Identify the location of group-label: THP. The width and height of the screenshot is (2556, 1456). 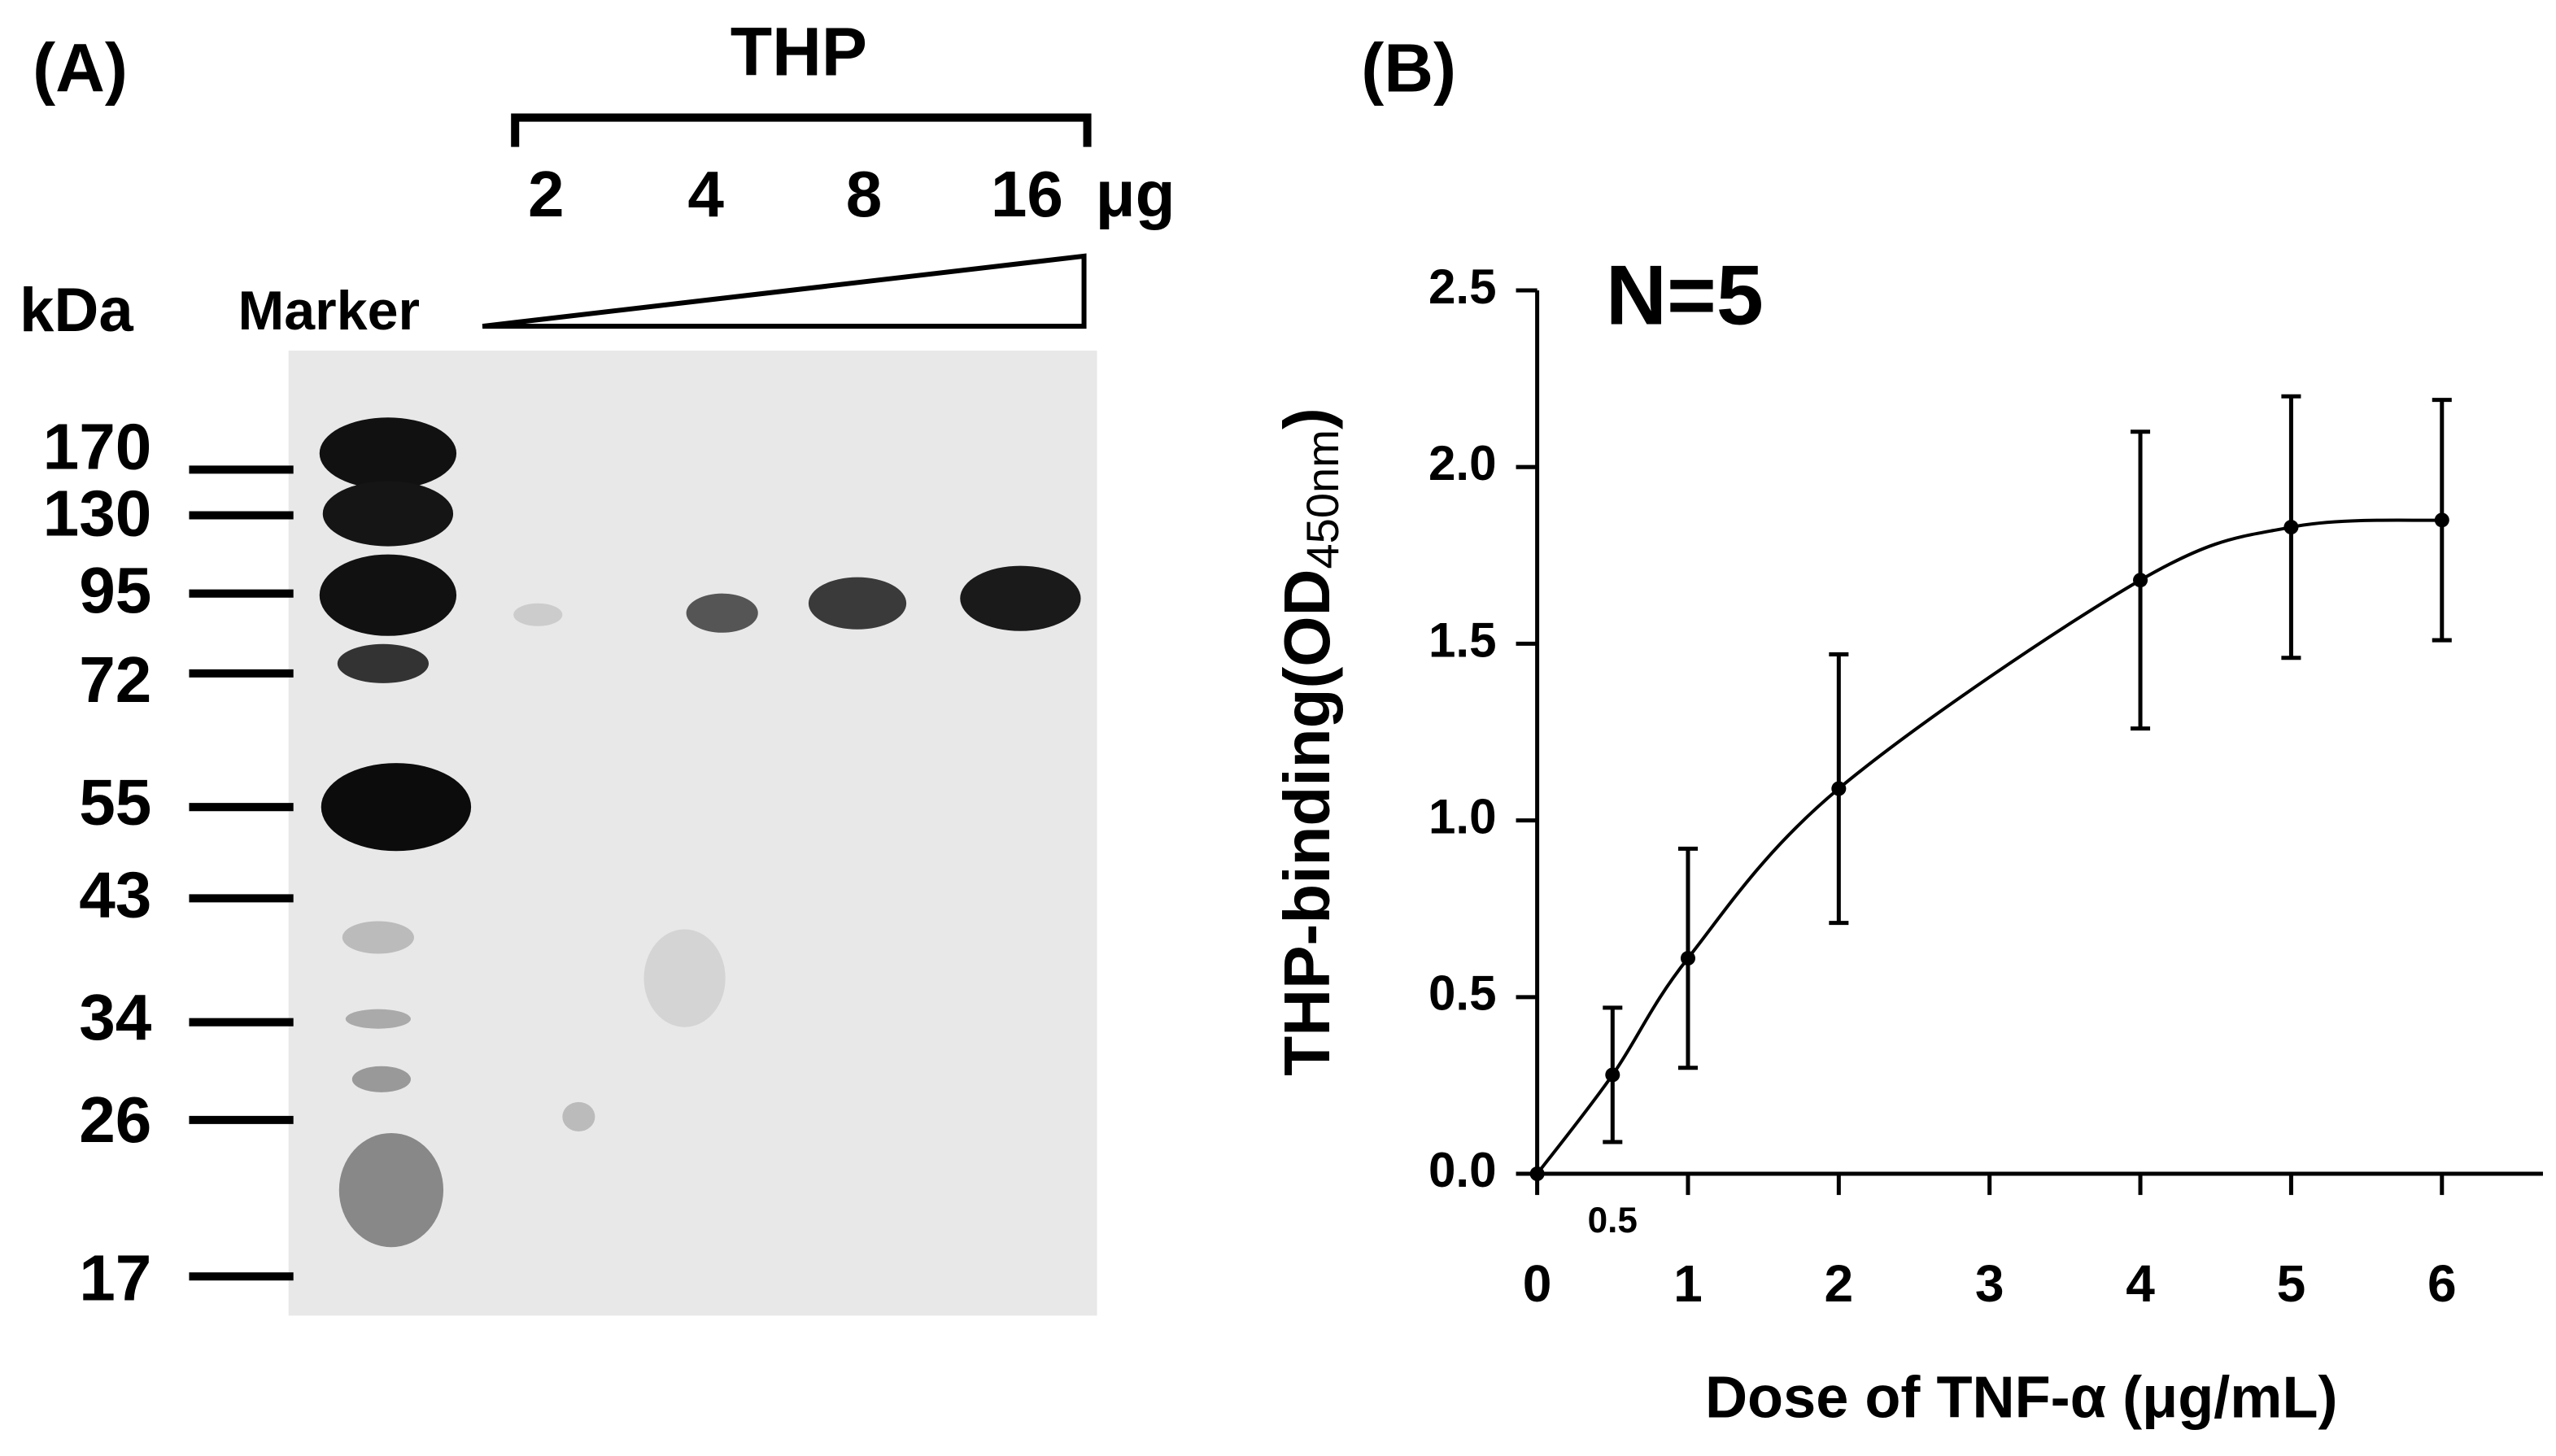
(799, 52).